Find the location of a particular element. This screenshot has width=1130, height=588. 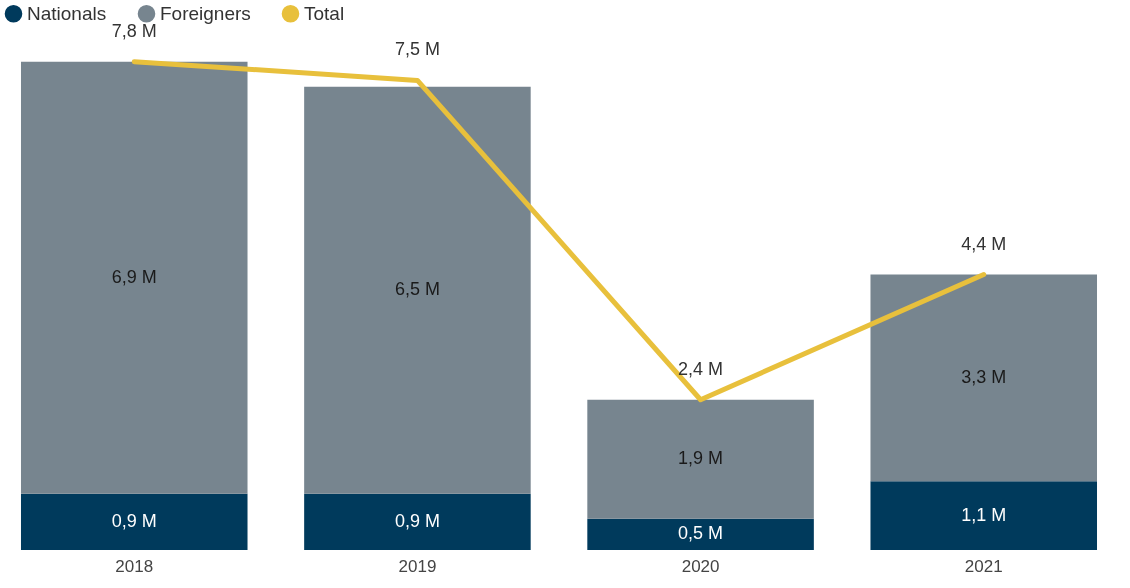

data-label: 7,5 M is located at coordinates (417, 49).